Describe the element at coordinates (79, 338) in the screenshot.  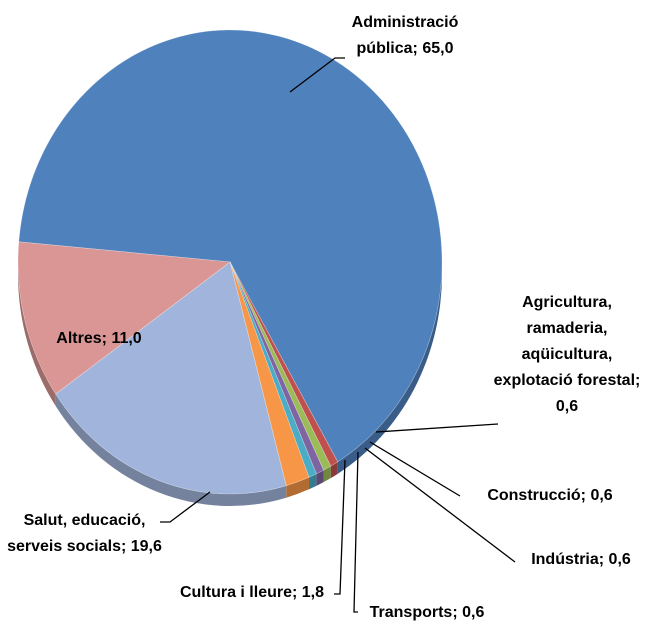
I see `label-category: Altres` at that location.